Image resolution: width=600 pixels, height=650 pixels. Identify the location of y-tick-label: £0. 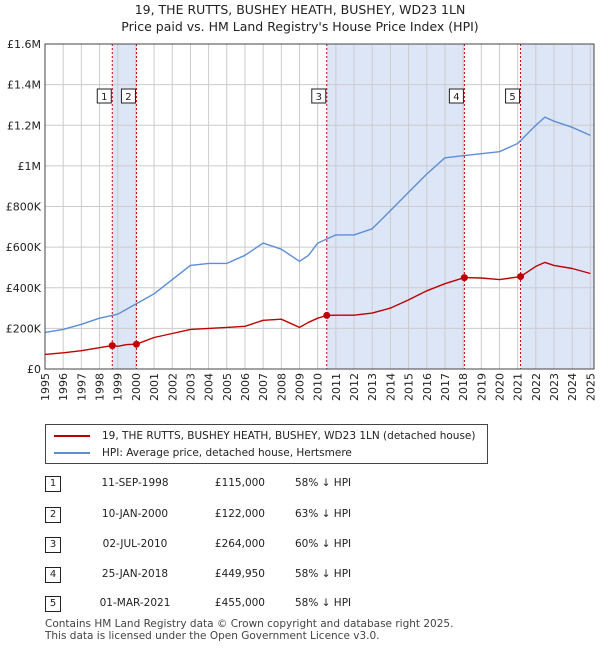
(34, 369).